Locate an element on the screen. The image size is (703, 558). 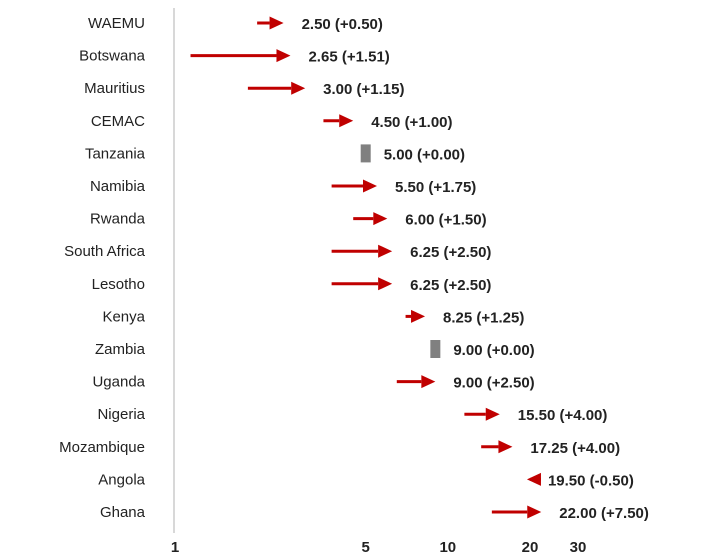
category-label: Mauritius is located at coordinates (114, 88).